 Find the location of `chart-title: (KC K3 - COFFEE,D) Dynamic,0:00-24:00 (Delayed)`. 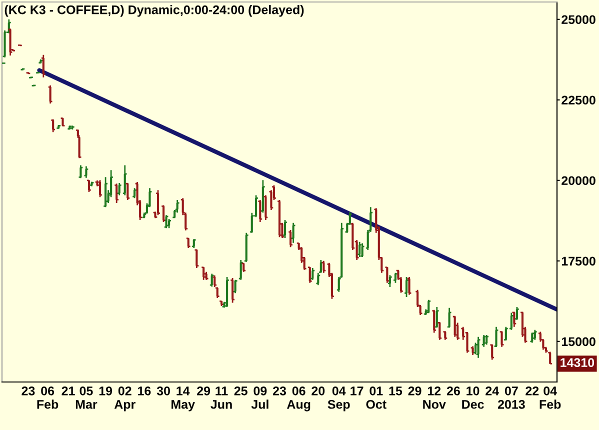

chart-title: (KC K3 - COFFEE,D) Dynamic,0:00-24:00 (Delayed) is located at coordinates (154, 11).